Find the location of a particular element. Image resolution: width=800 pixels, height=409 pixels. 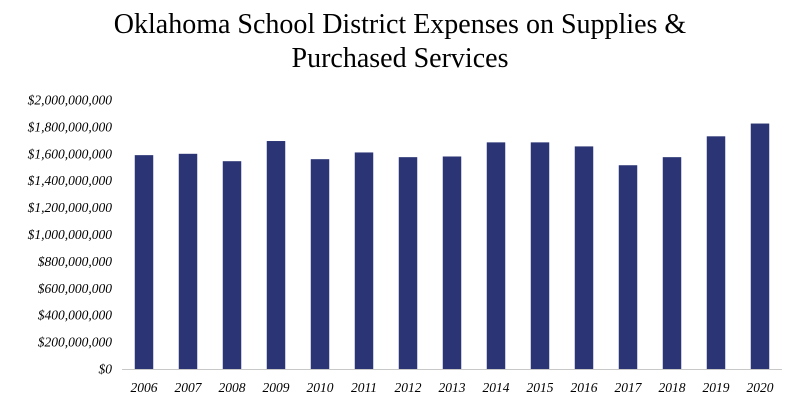

y-tick-label: $800,000,000 is located at coordinates (75, 261).